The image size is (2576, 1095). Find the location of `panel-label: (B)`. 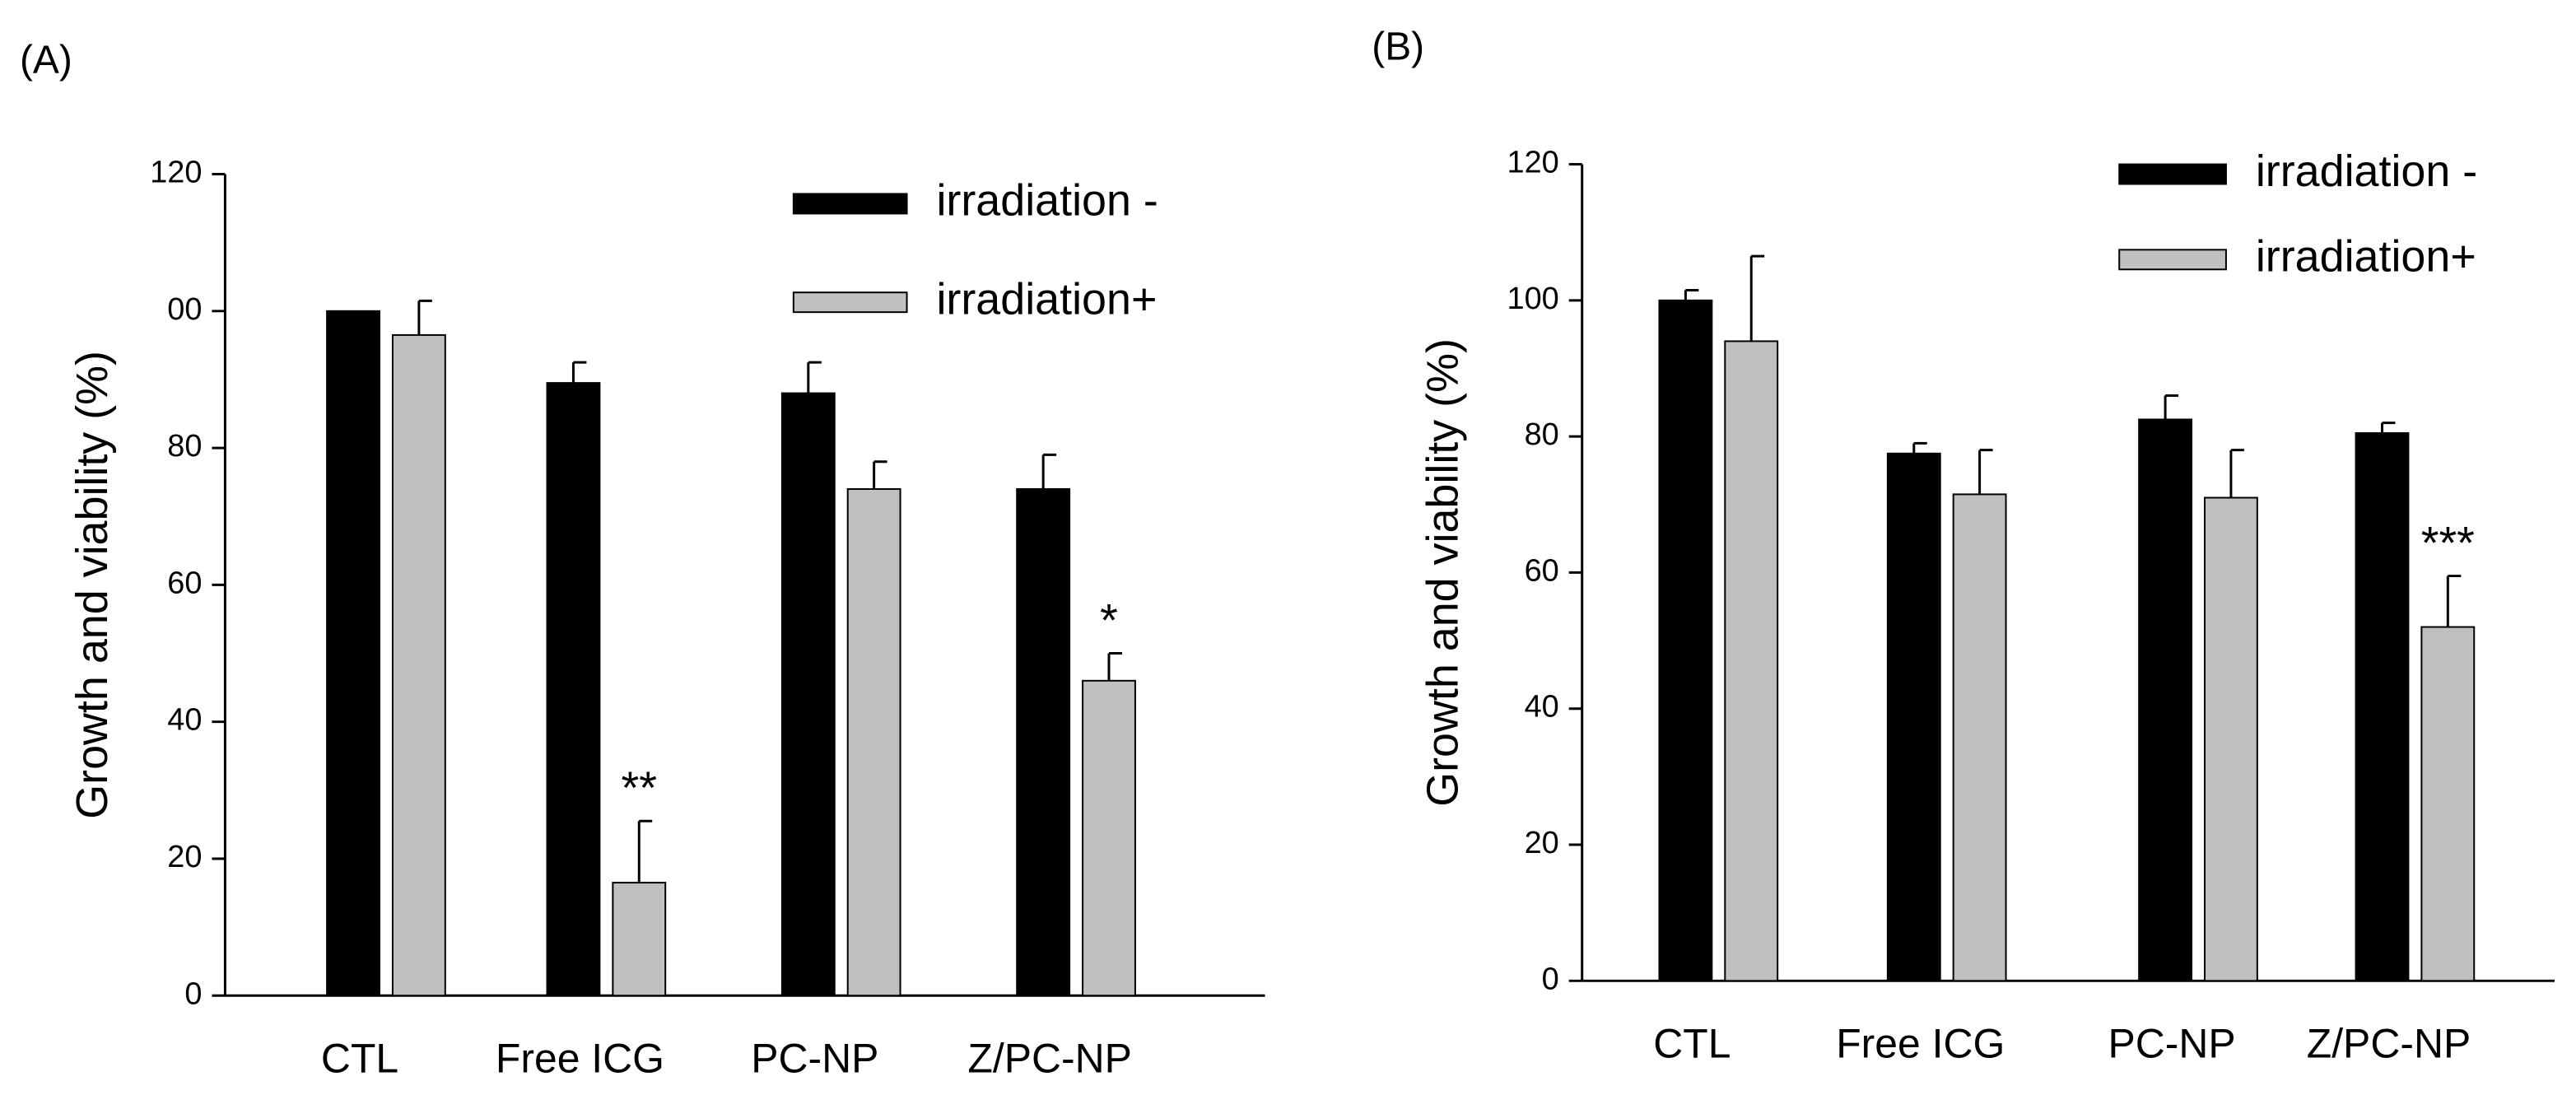

panel-label: (B) is located at coordinates (1398, 48).